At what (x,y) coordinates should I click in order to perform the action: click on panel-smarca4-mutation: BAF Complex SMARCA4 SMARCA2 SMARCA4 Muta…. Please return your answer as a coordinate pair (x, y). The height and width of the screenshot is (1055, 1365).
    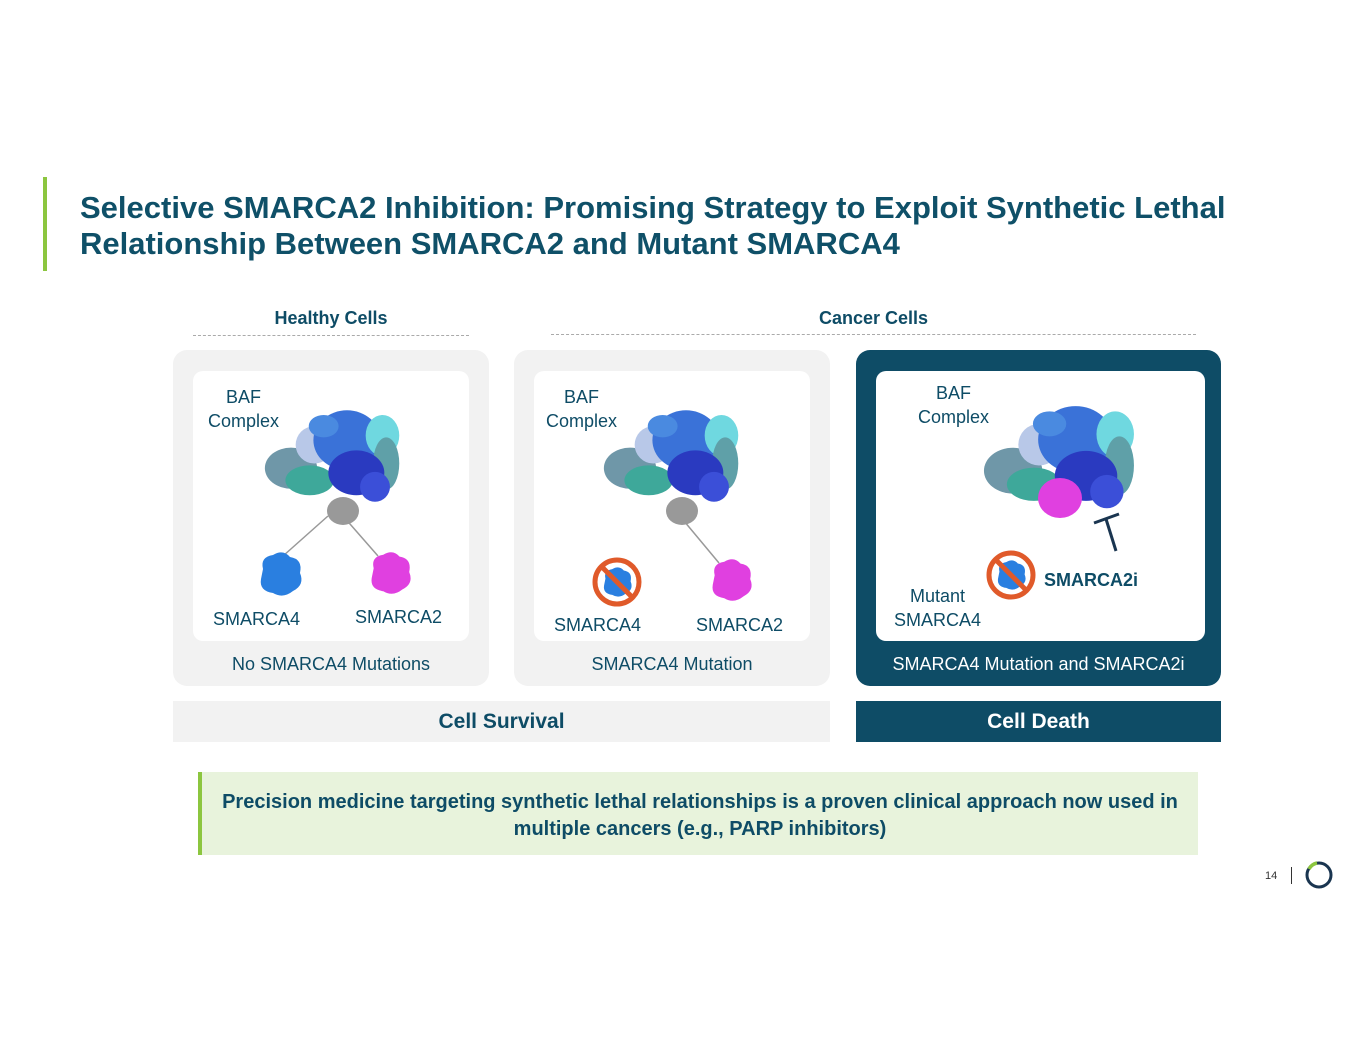
    Looking at the image, I should click on (672, 518).